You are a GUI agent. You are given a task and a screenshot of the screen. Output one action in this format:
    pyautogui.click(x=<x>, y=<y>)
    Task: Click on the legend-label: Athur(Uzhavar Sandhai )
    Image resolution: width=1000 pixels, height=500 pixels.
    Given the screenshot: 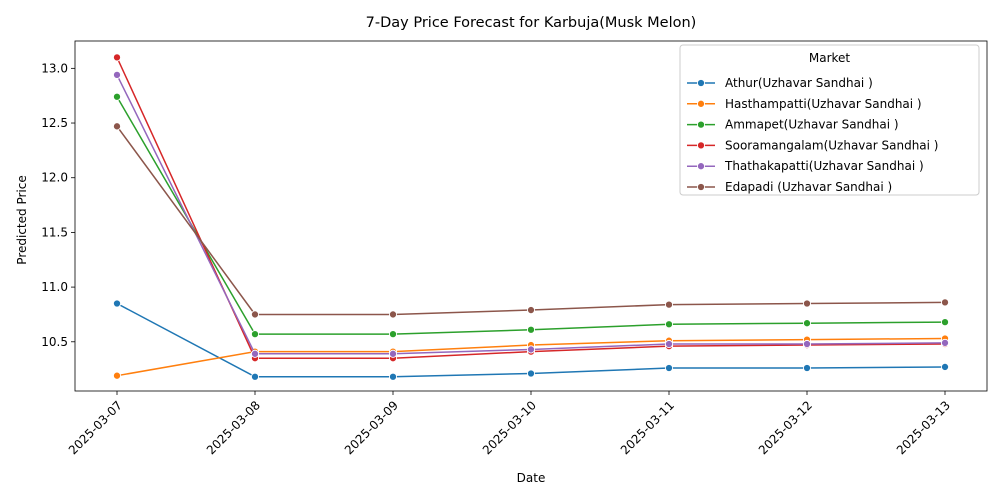 What is the action you would take?
    pyautogui.click(x=799, y=83)
    